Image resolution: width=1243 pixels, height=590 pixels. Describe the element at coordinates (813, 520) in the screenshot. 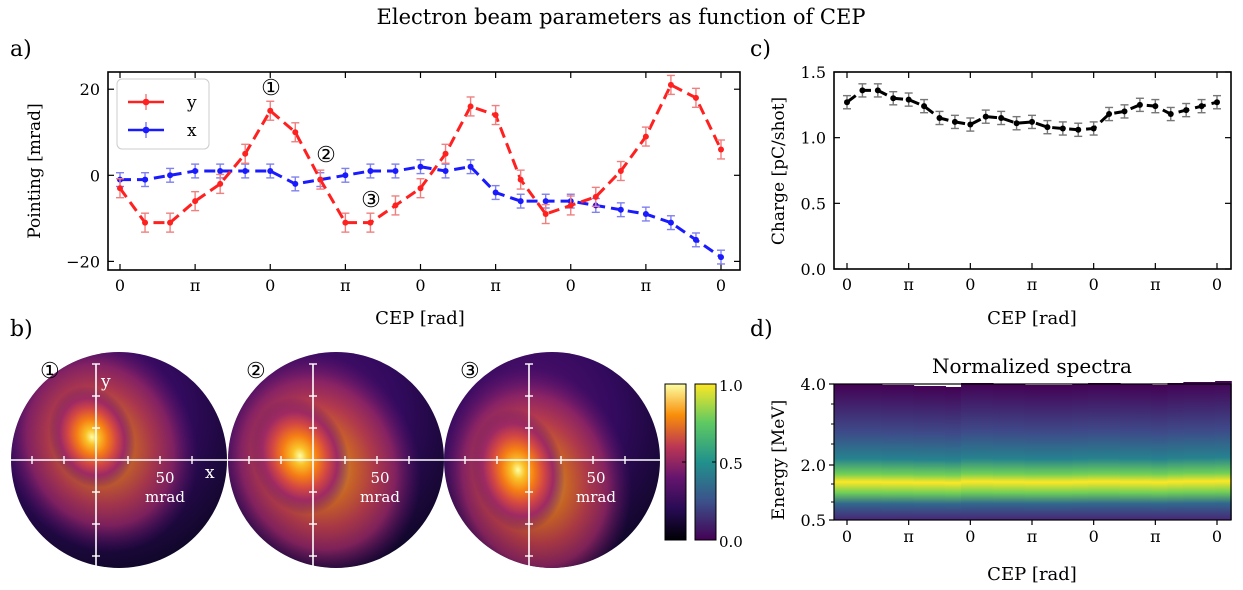

I see `panel-d-ytick-label: 0.5` at that location.